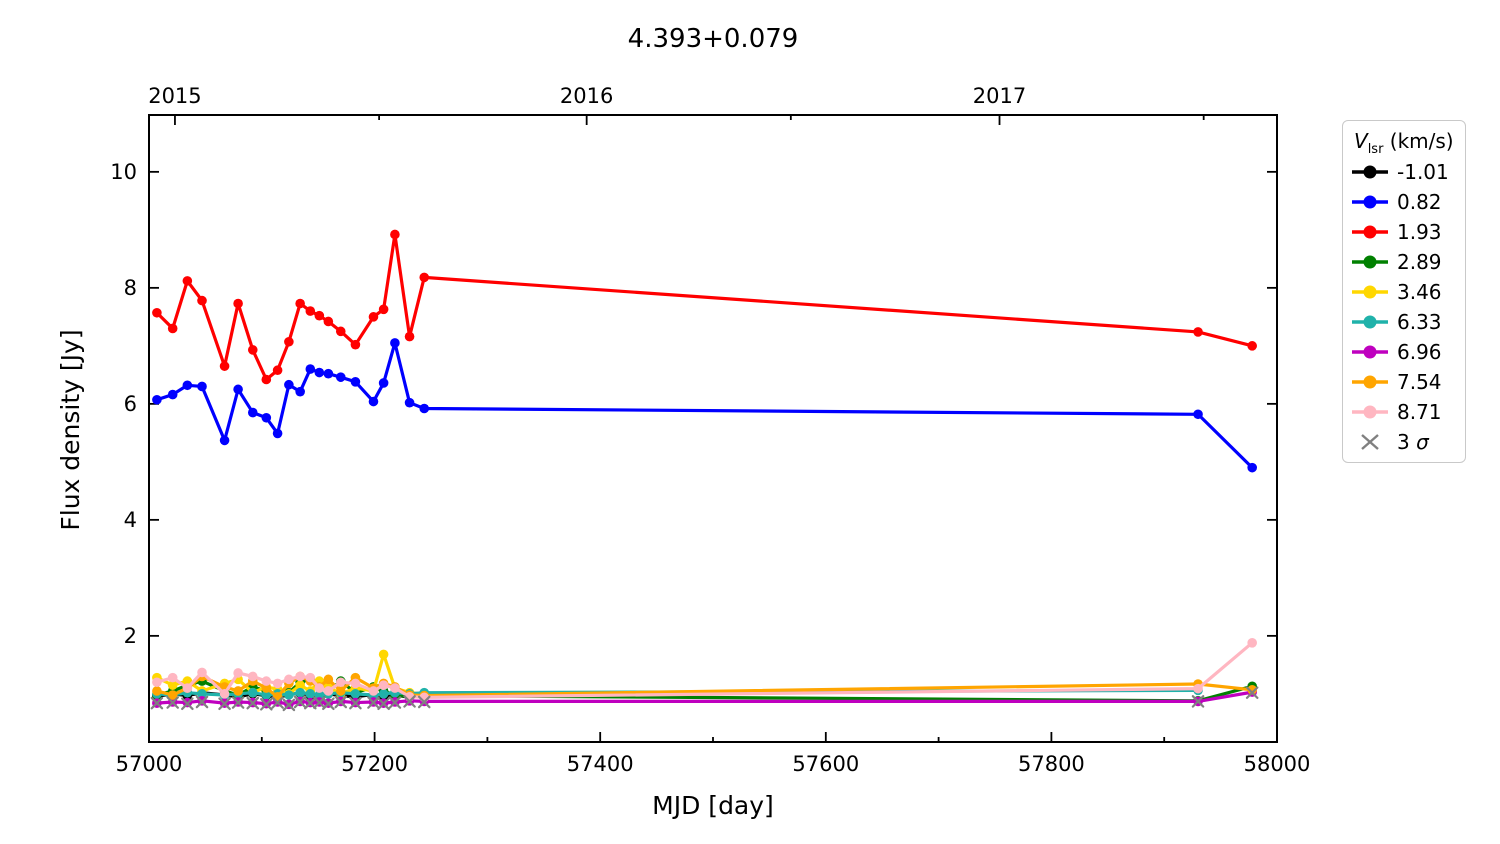 The image size is (1500, 844). What do you see at coordinates (123, 172) in the screenshot?
I see `y-tick-label: 10` at bounding box center [123, 172].